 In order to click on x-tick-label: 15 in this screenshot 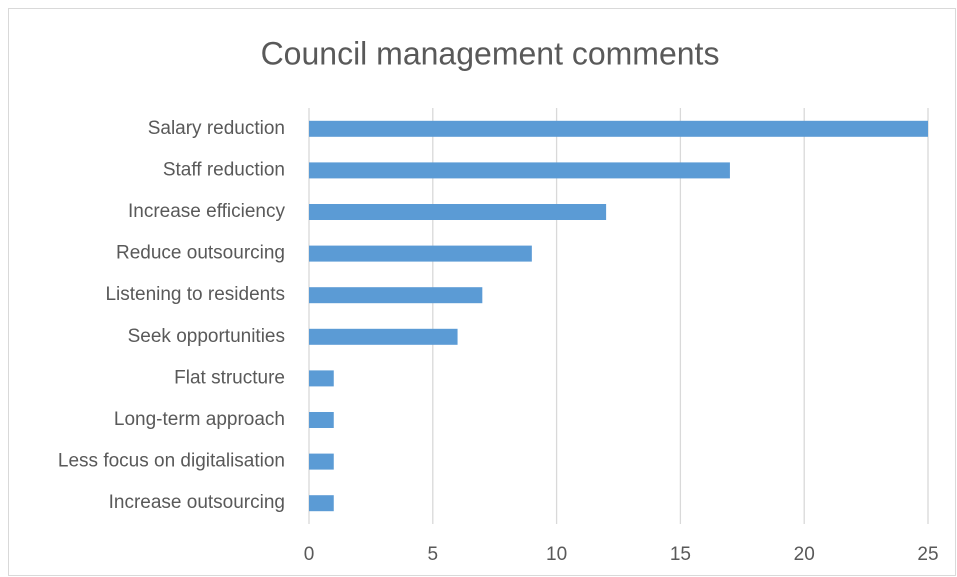, I will do `click(680, 554)`.